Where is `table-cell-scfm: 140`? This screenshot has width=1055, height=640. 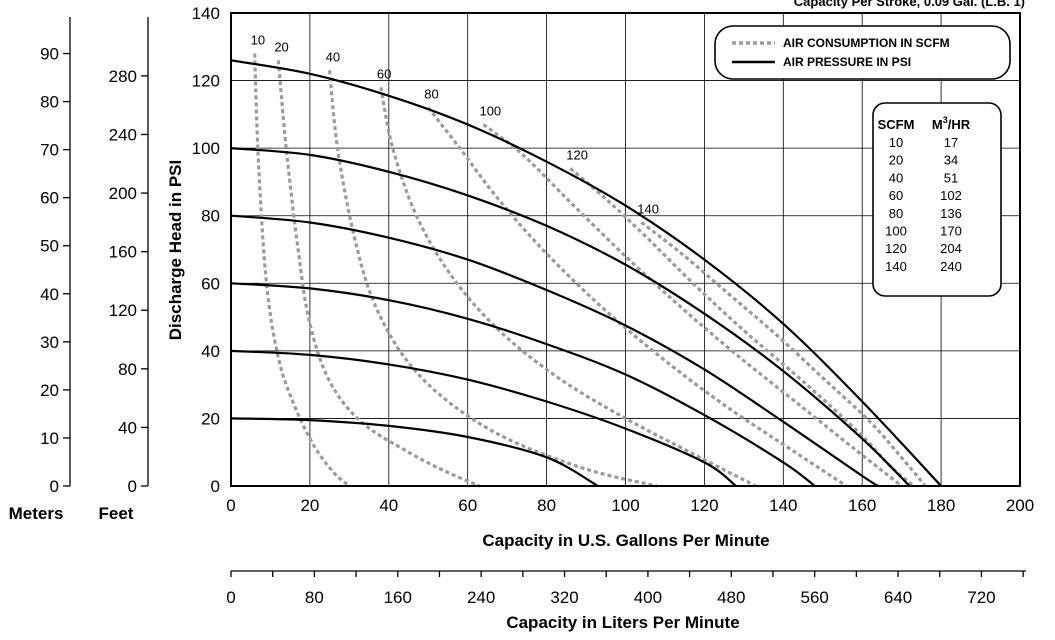 table-cell-scfm: 140 is located at coordinates (896, 266).